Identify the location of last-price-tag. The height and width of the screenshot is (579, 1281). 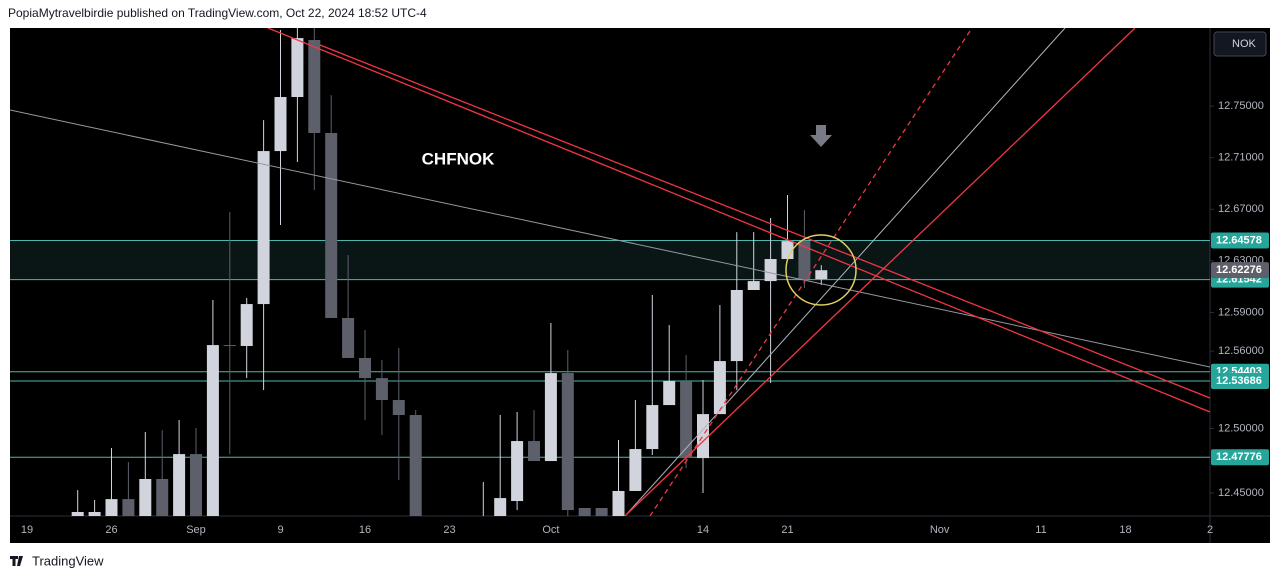
(1240, 270).